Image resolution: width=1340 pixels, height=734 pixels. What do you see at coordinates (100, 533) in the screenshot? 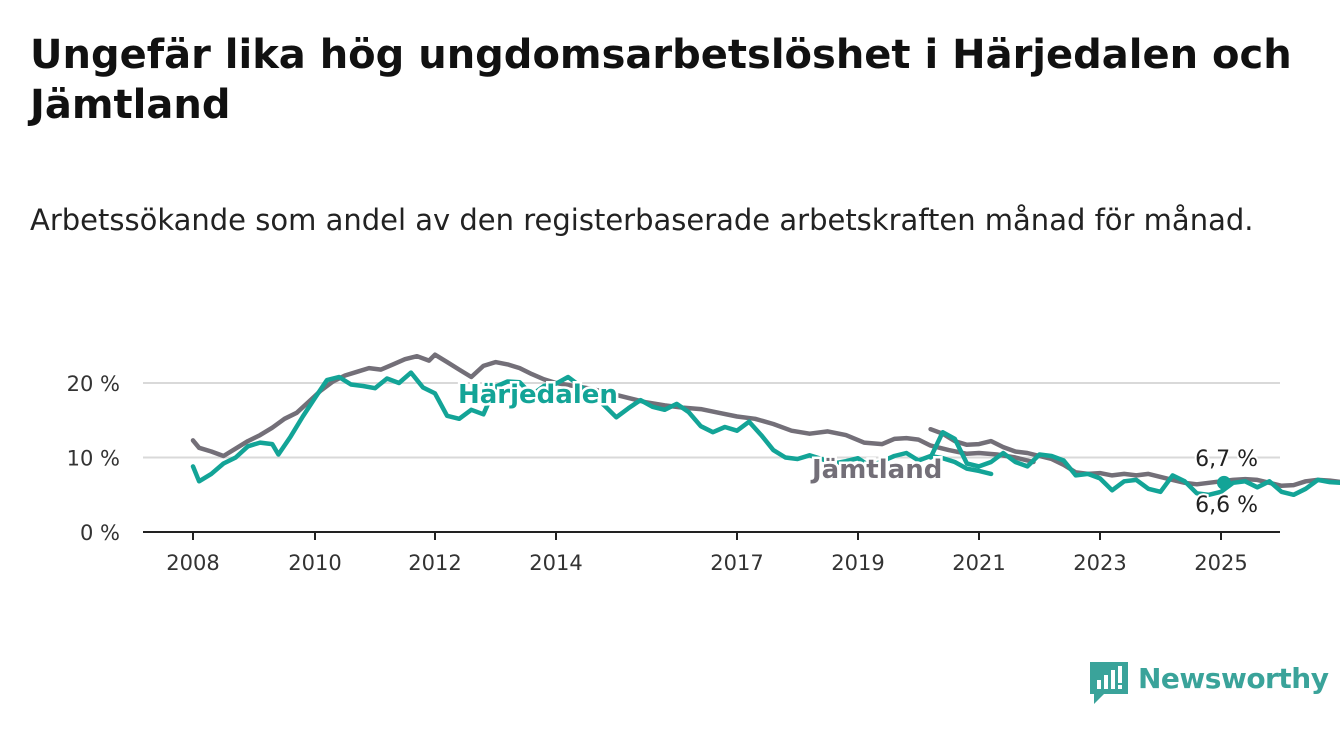
I see `y-tick-label-0: 0 %` at bounding box center [100, 533].